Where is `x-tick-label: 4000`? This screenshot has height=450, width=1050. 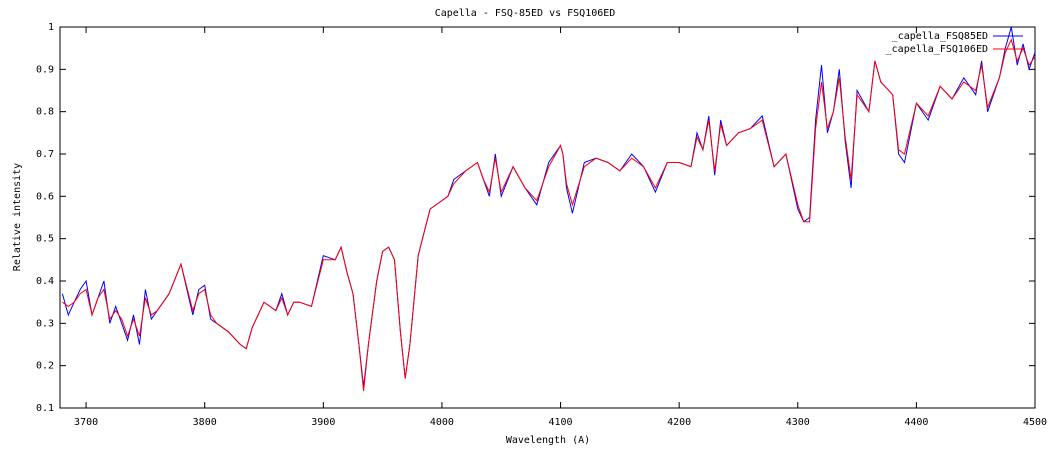
x-tick-label: 4000 is located at coordinates (442, 422).